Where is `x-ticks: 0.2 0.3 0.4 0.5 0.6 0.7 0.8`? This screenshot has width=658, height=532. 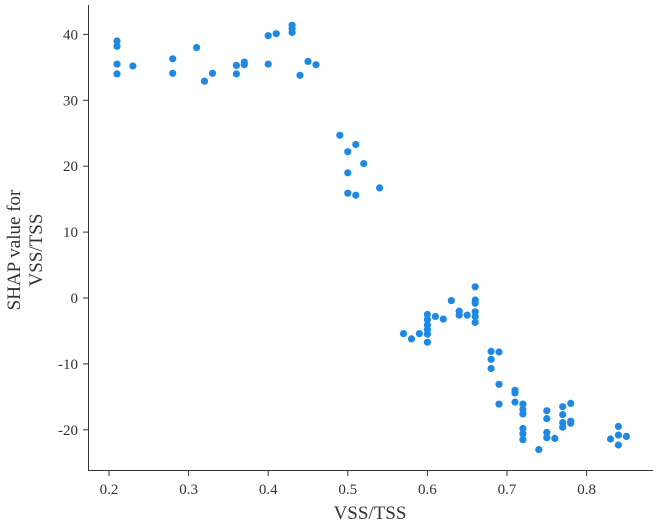
x-ticks: 0.2 0.3 0.4 0.5 0.6 0.7 0.8 is located at coordinates (348, 484).